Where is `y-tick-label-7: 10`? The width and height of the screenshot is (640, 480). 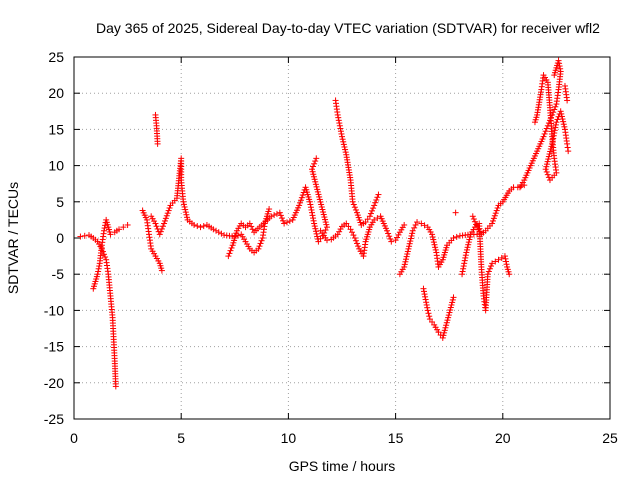 y-tick-label-7: 10 is located at coordinates (56, 166).